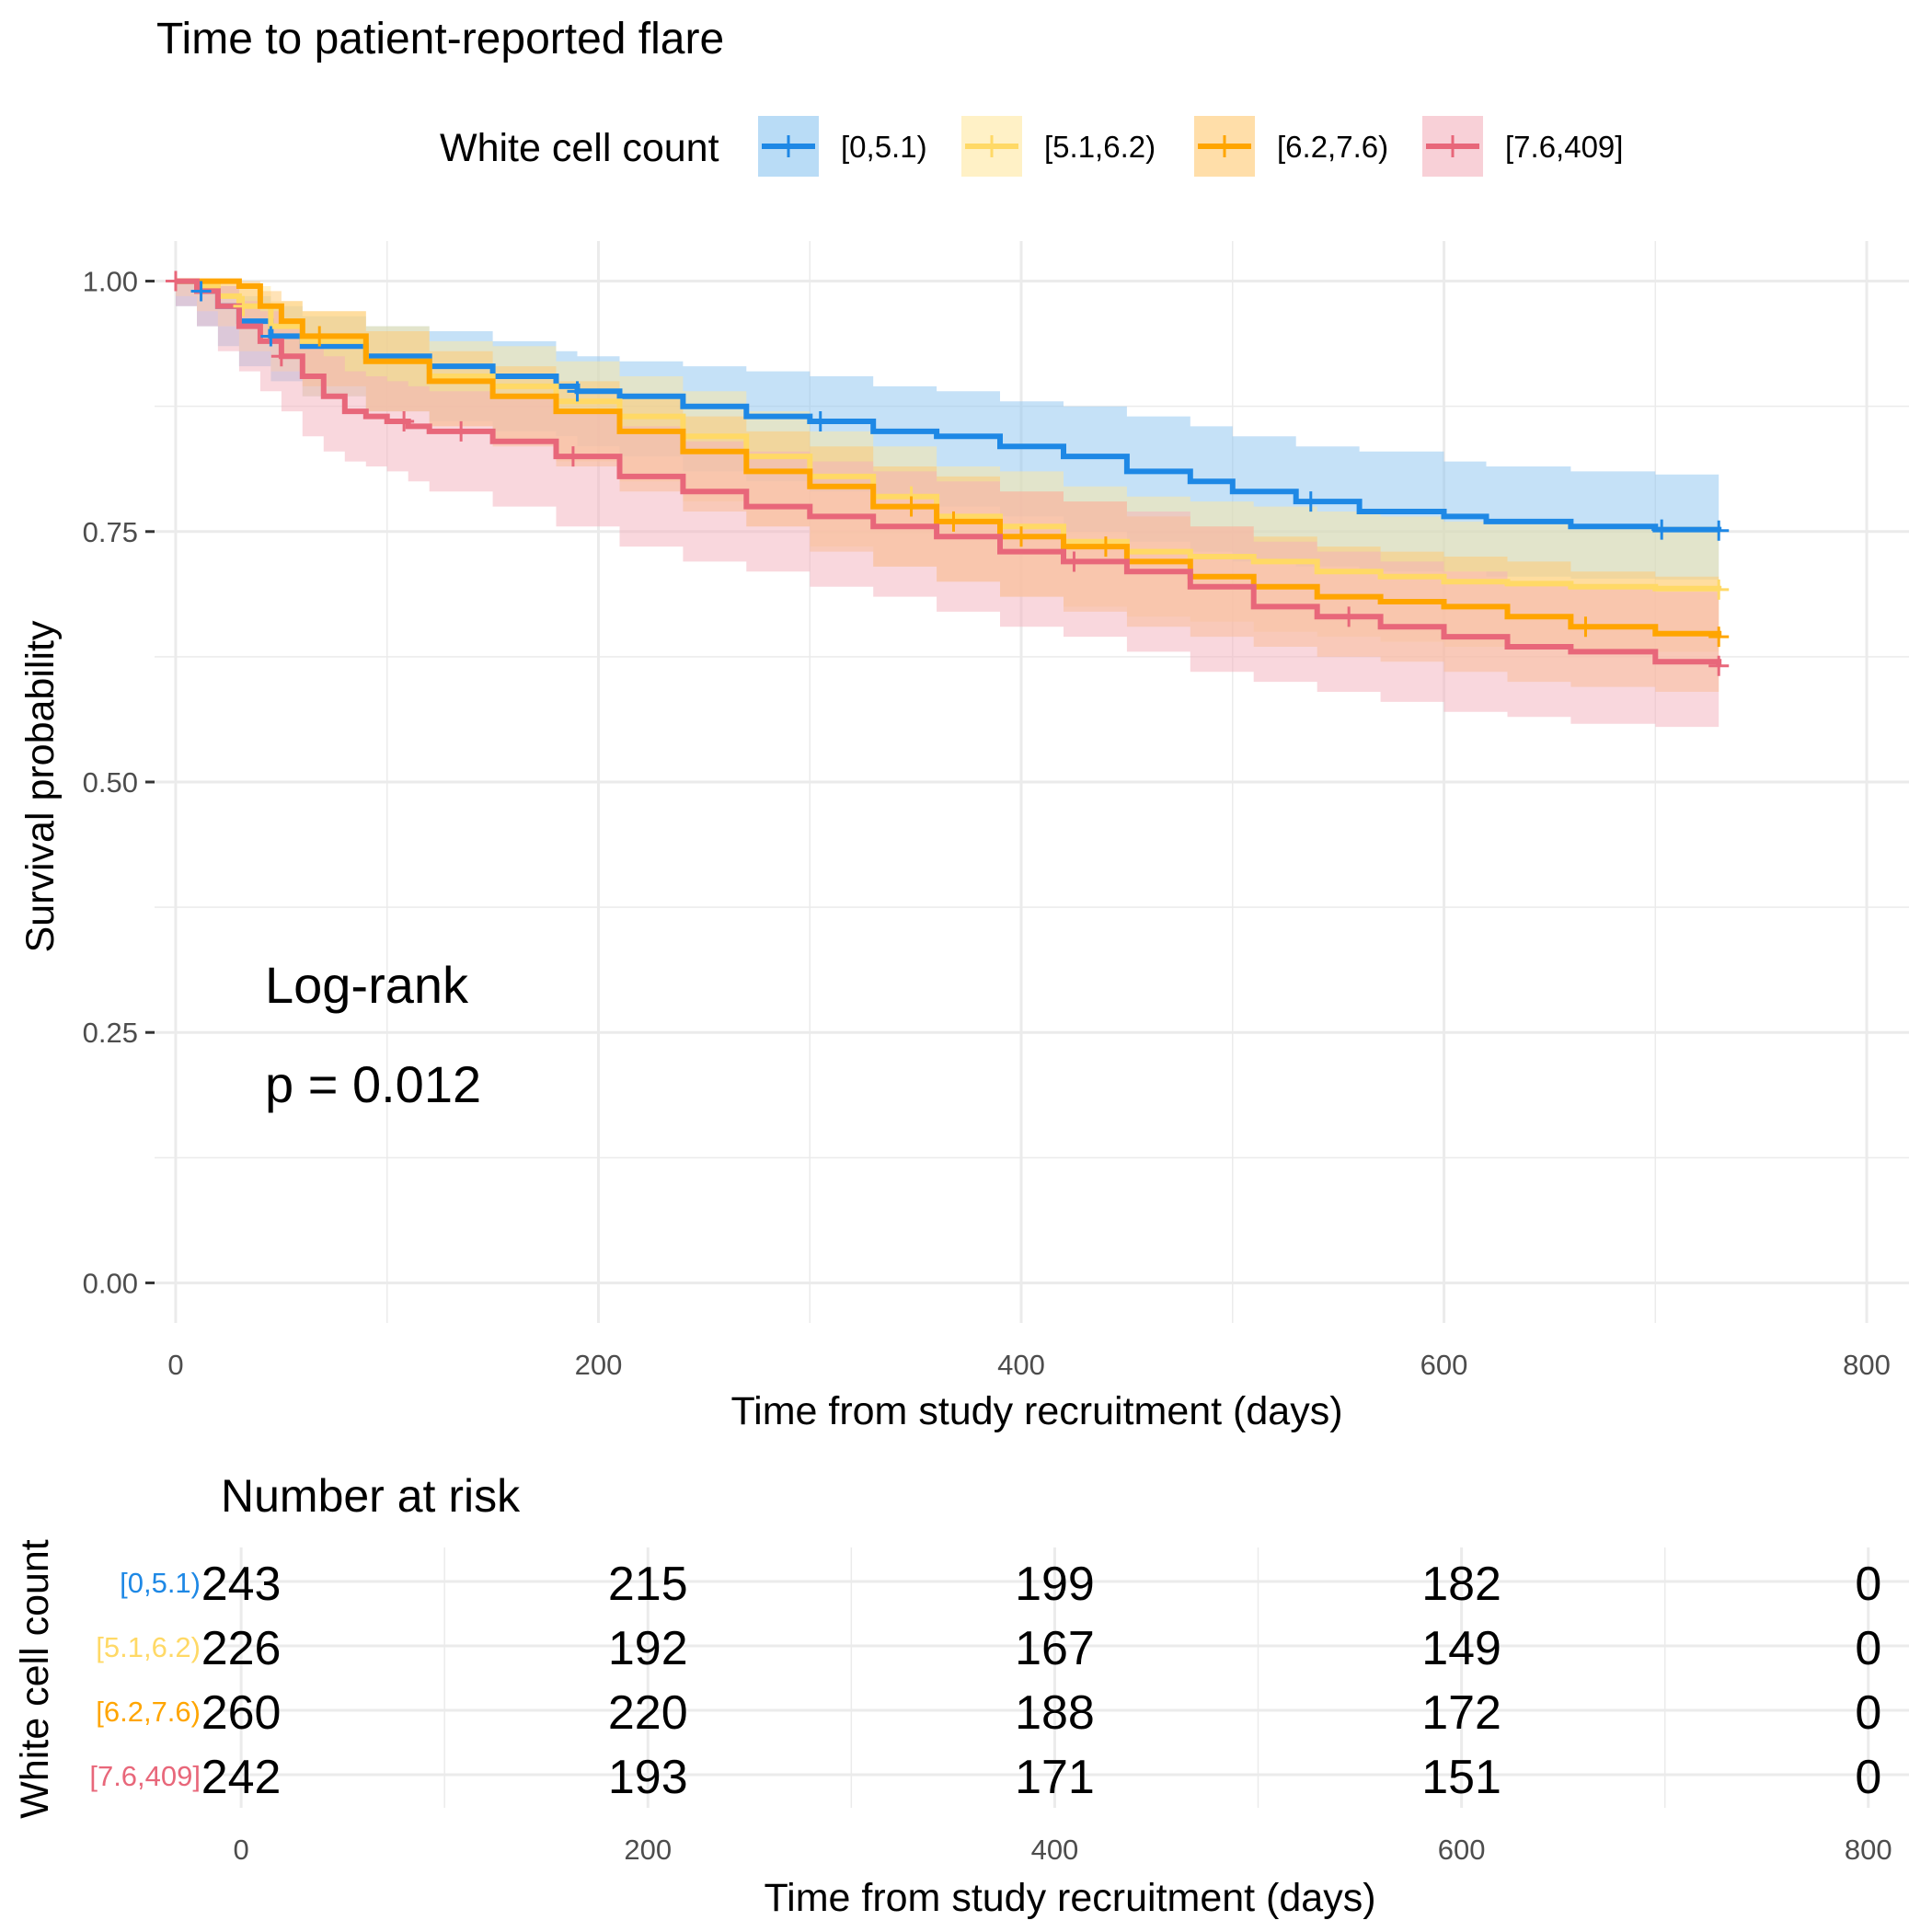 The width and height of the screenshot is (1932, 1932). What do you see at coordinates (648, 1584) in the screenshot?
I see `risk-count: 215` at bounding box center [648, 1584].